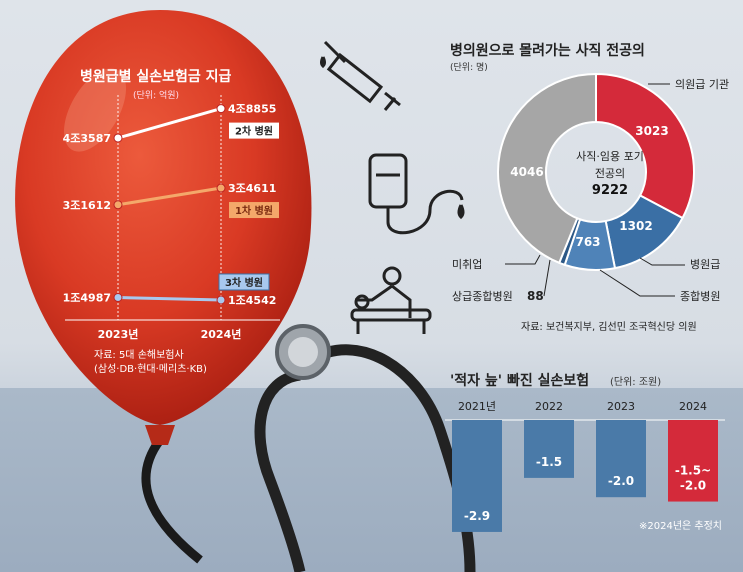 This screenshot has height=572, width=743. Describe the element at coordinates (87, 205) in the screenshot. I see `data-label: 3조1612` at that location.